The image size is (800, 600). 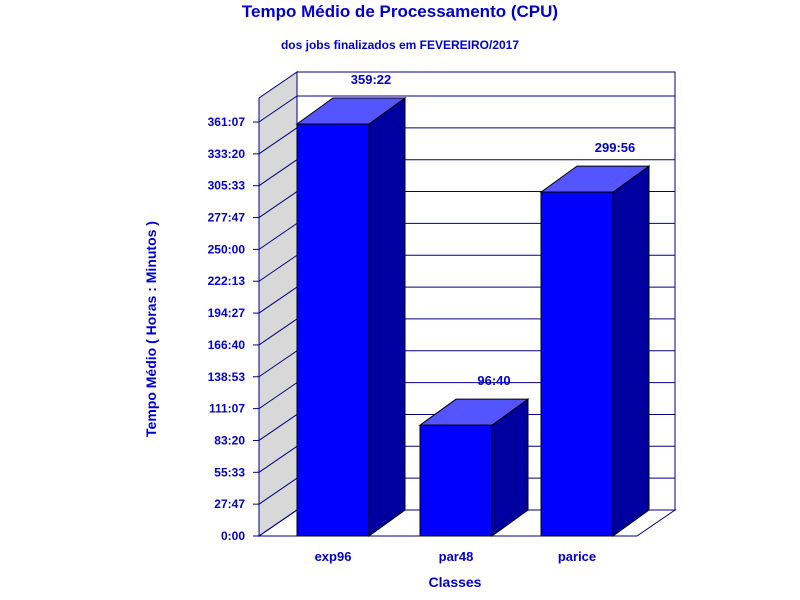 I want to click on y-tick-label: 55:33, so click(x=229, y=472).